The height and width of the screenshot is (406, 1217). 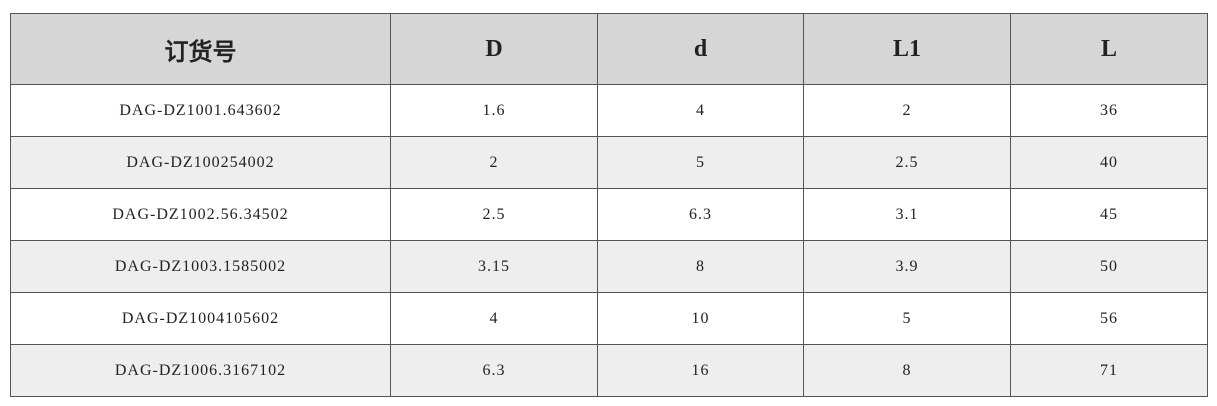 What do you see at coordinates (200, 110) in the screenshot?
I see `table-cell: DAG-DZ1001.643602` at bounding box center [200, 110].